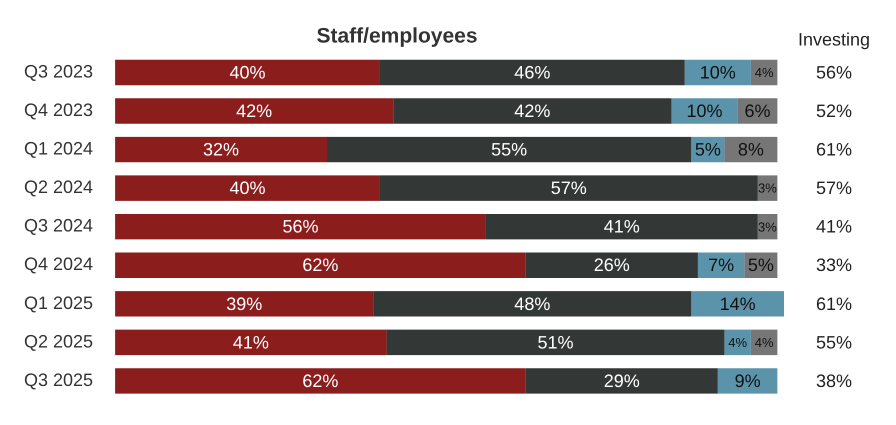 The width and height of the screenshot is (896, 425). What do you see at coordinates (59, 380) in the screenshot?
I see `y-tick-label: Q3 2025` at bounding box center [59, 380].